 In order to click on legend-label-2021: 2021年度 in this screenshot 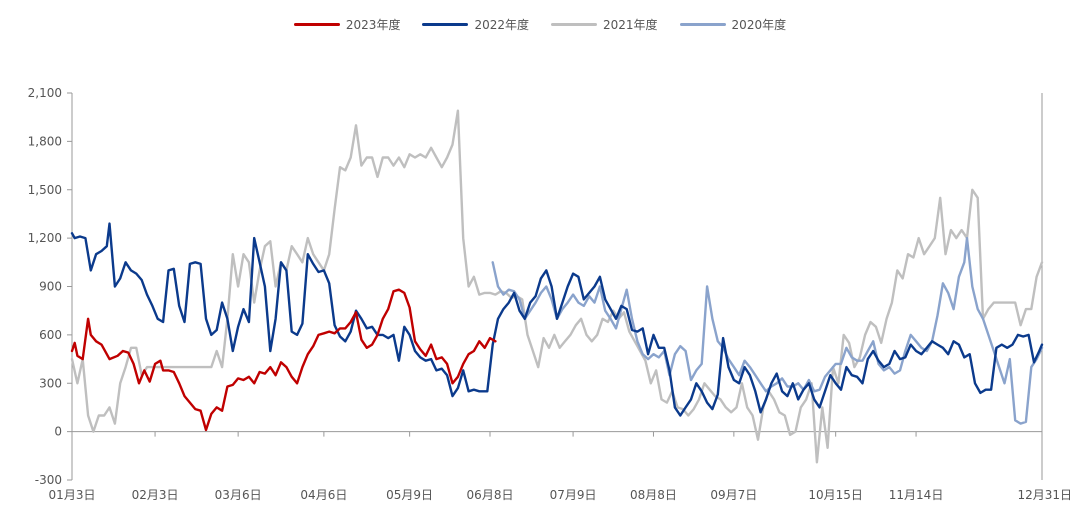, I will do `click(630, 25)`.